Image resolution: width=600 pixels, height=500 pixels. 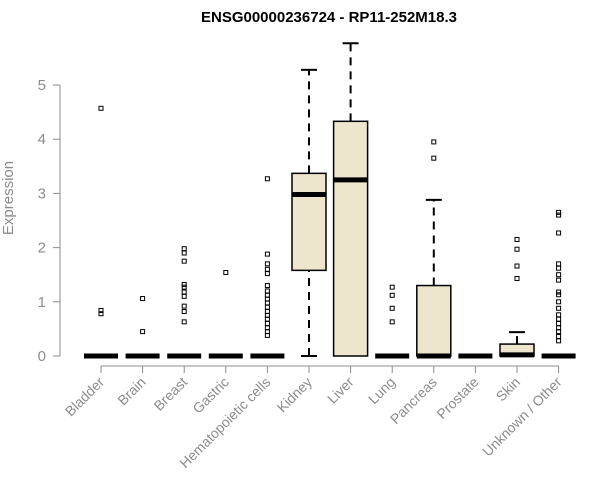 What do you see at coordinates (42, 85) in the screenshot?
I see `y-tick-label: 5` at bounding box center [42, 85].